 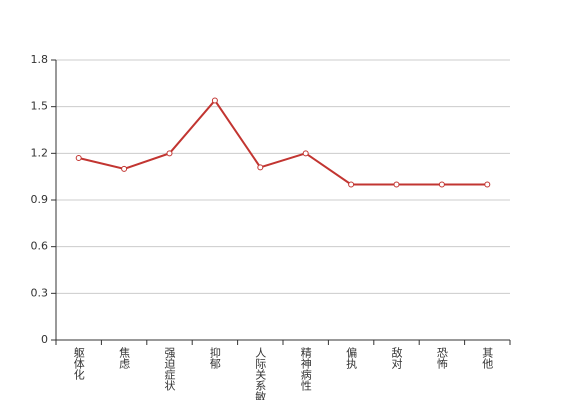 What do you see at coordinates (40, 246) in the screenshot?
I see `y-tick-label: 0.6` at bounding box center [40, 246].